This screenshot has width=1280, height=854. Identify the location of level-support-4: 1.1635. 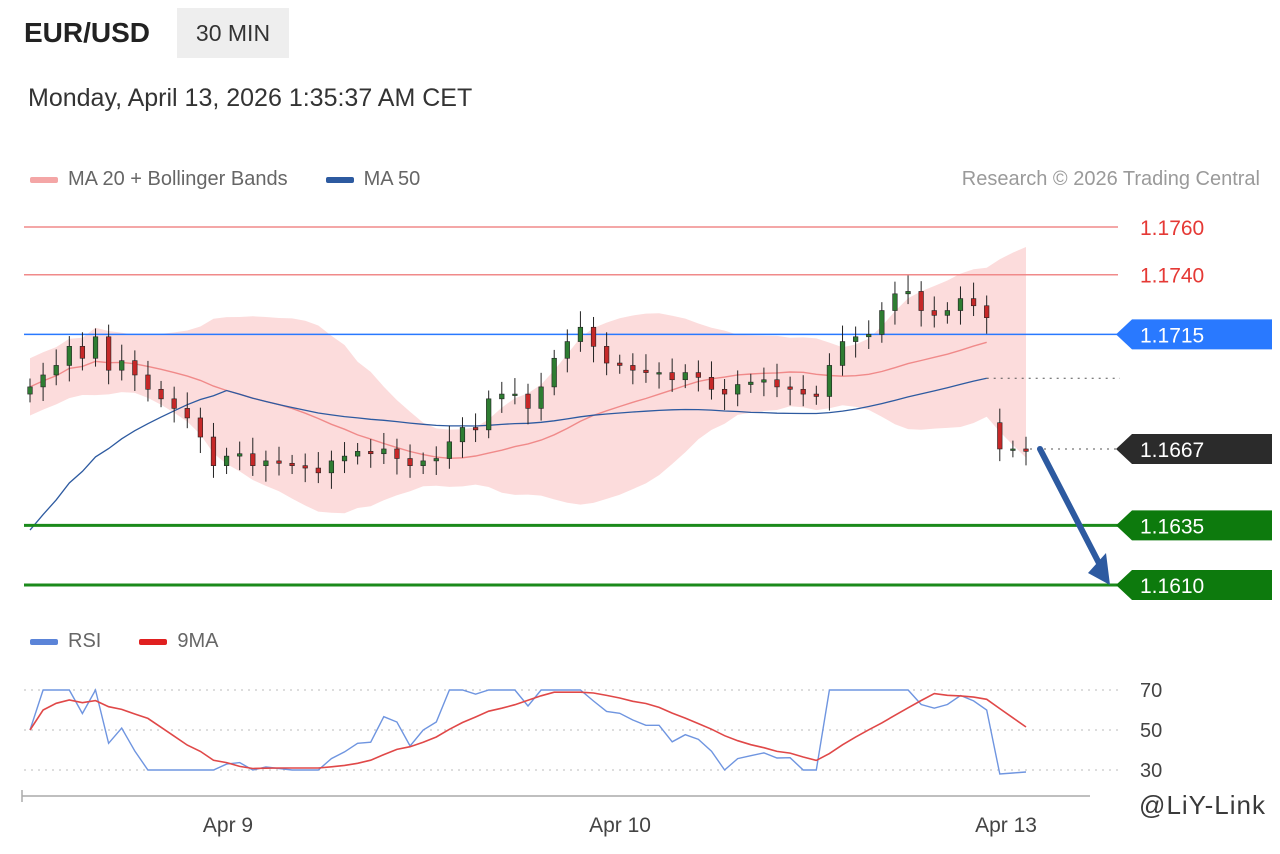
(648, 525).